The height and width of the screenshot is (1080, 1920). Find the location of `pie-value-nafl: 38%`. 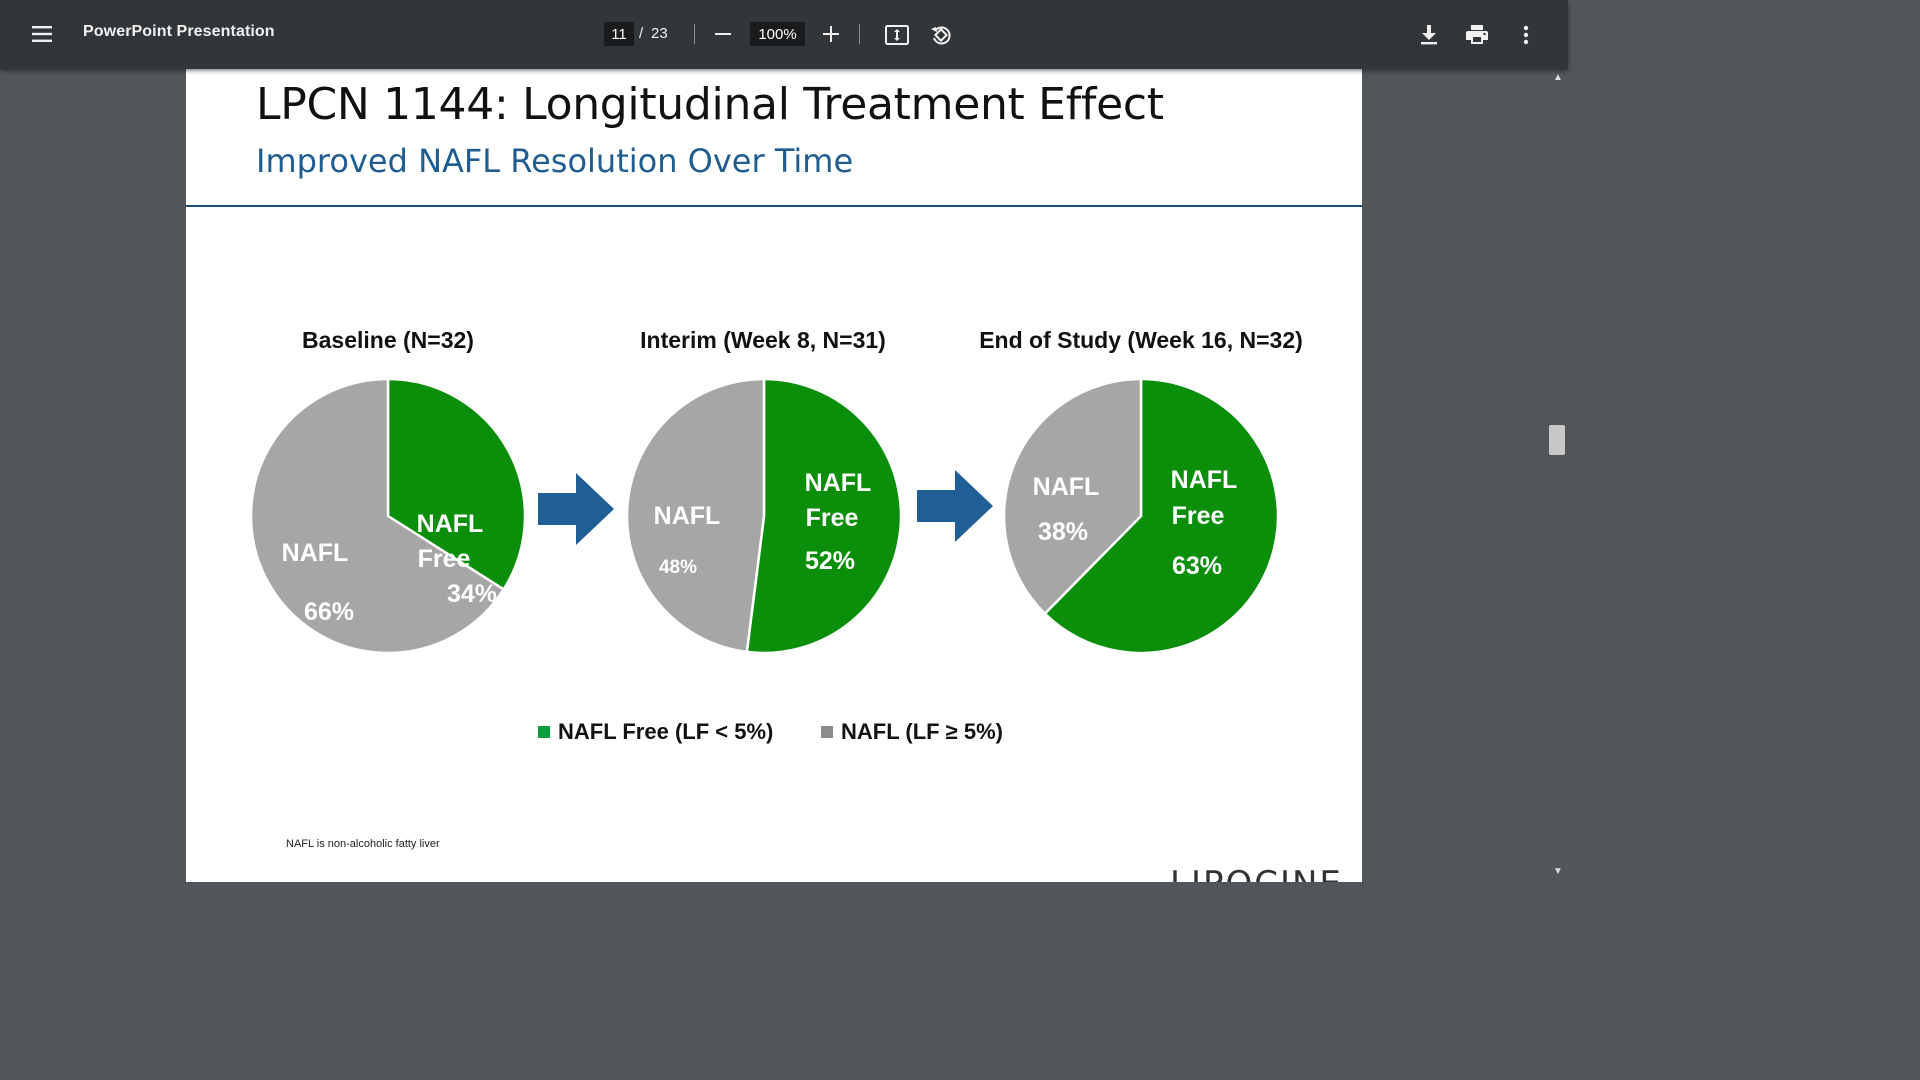

pie-value-nafl: 38% is located at coordinates (1063, 532).